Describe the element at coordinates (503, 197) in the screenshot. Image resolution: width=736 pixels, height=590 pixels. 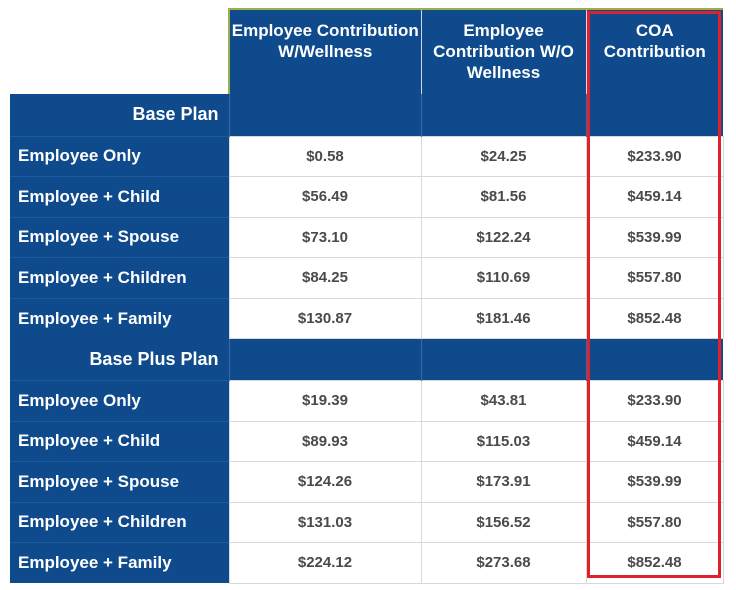
I see `value-without-wellness: $81.56` at that location.